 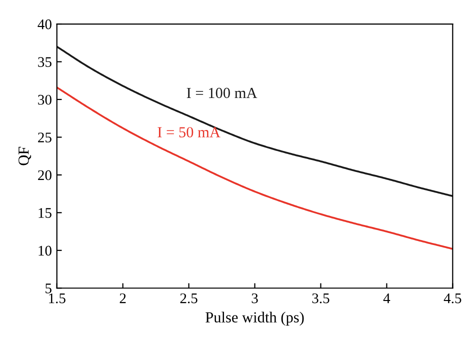 What do you see at coordinates (45, 175) in the screenshot?
I see `y-tick-label: 20` at bounding box center [45, 175].